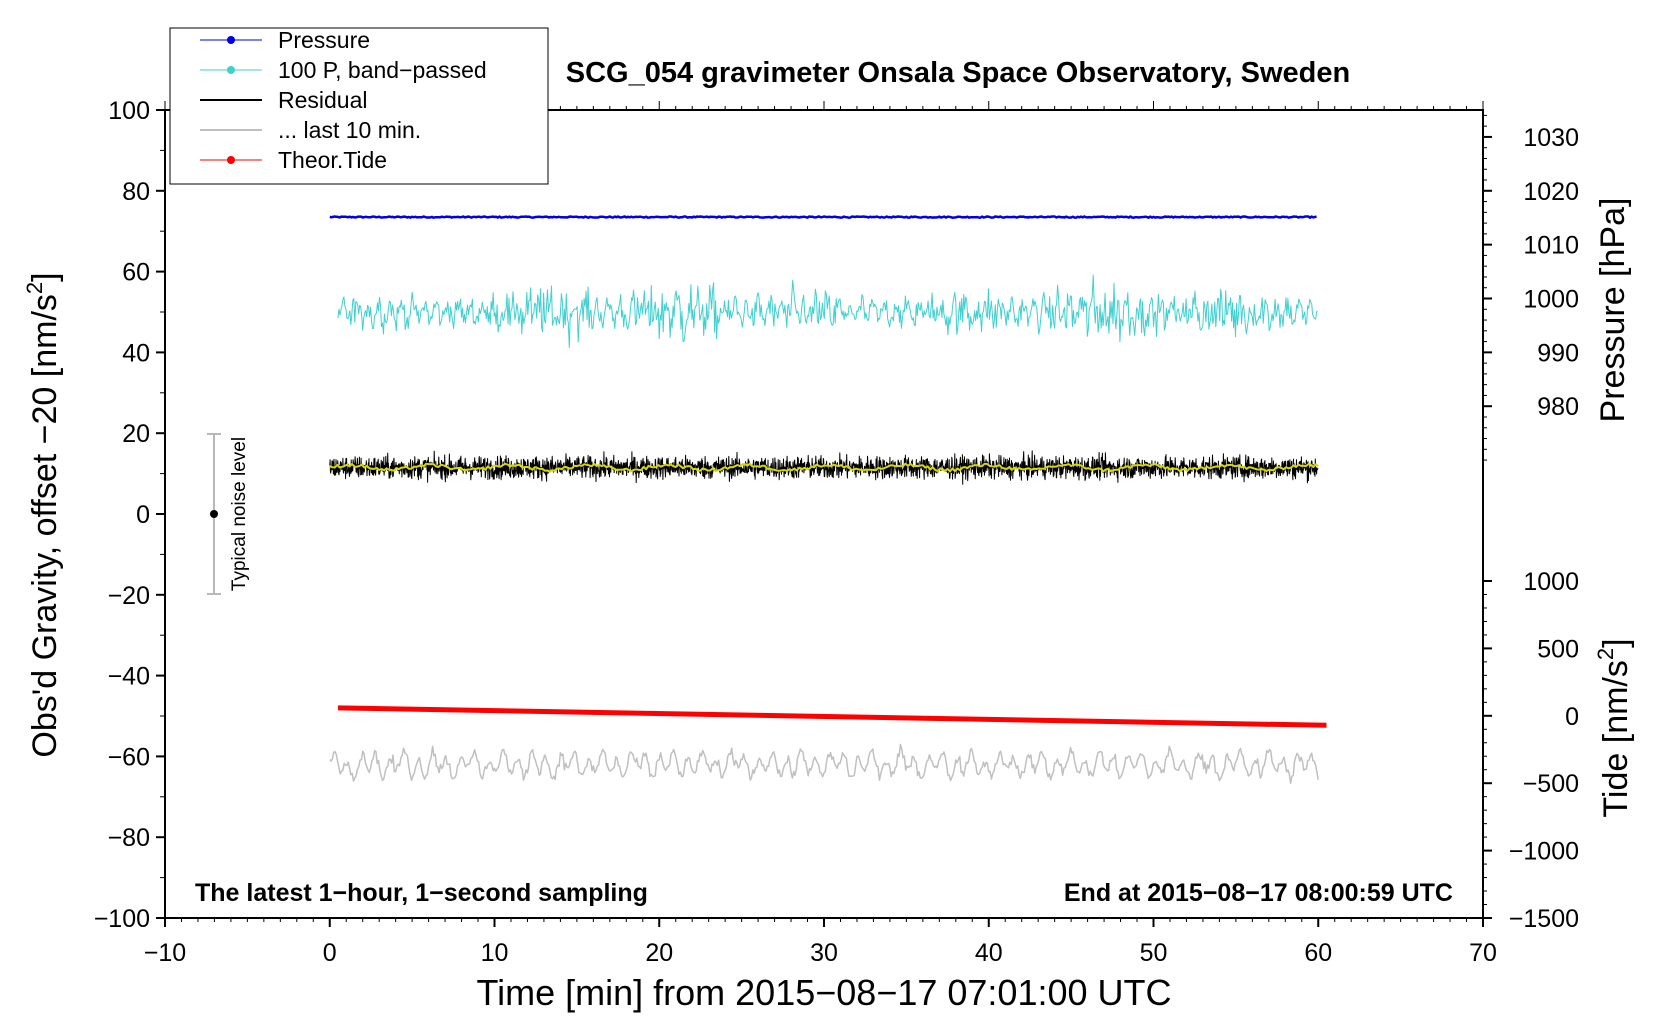 The height and width of the screenshot is (1020, 1660). Describe the element at coordinates (45, 525) in the screenshot. I see `y-axis-label-base: Obs'd Gravity, offset −20 [nm/s` at that location.